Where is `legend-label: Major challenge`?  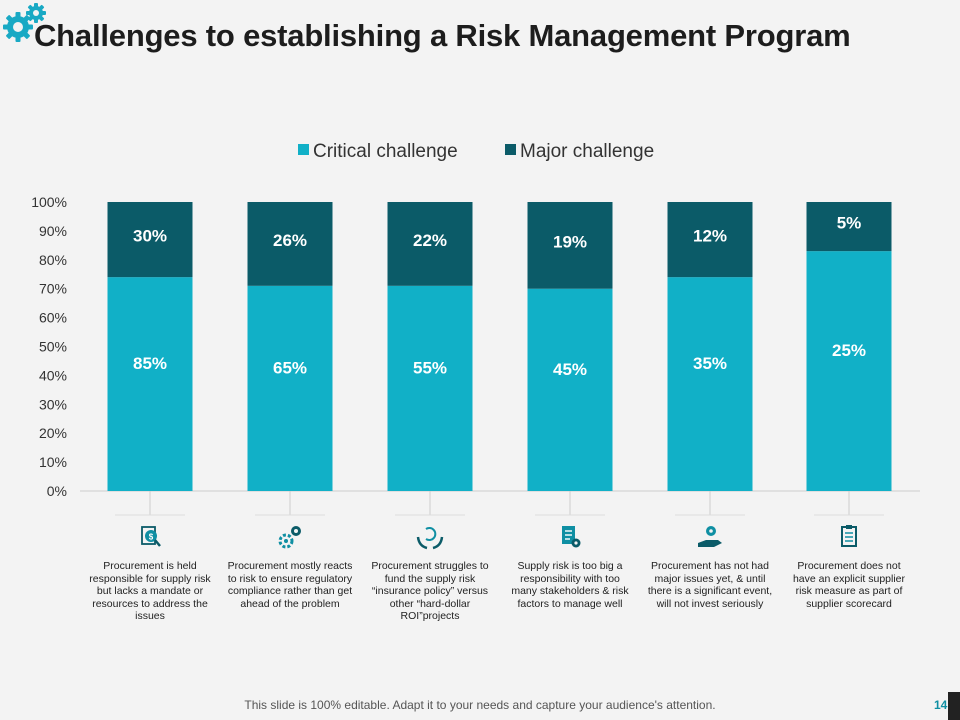
legend-label: Major challenge is located at coordinates (587, 151).